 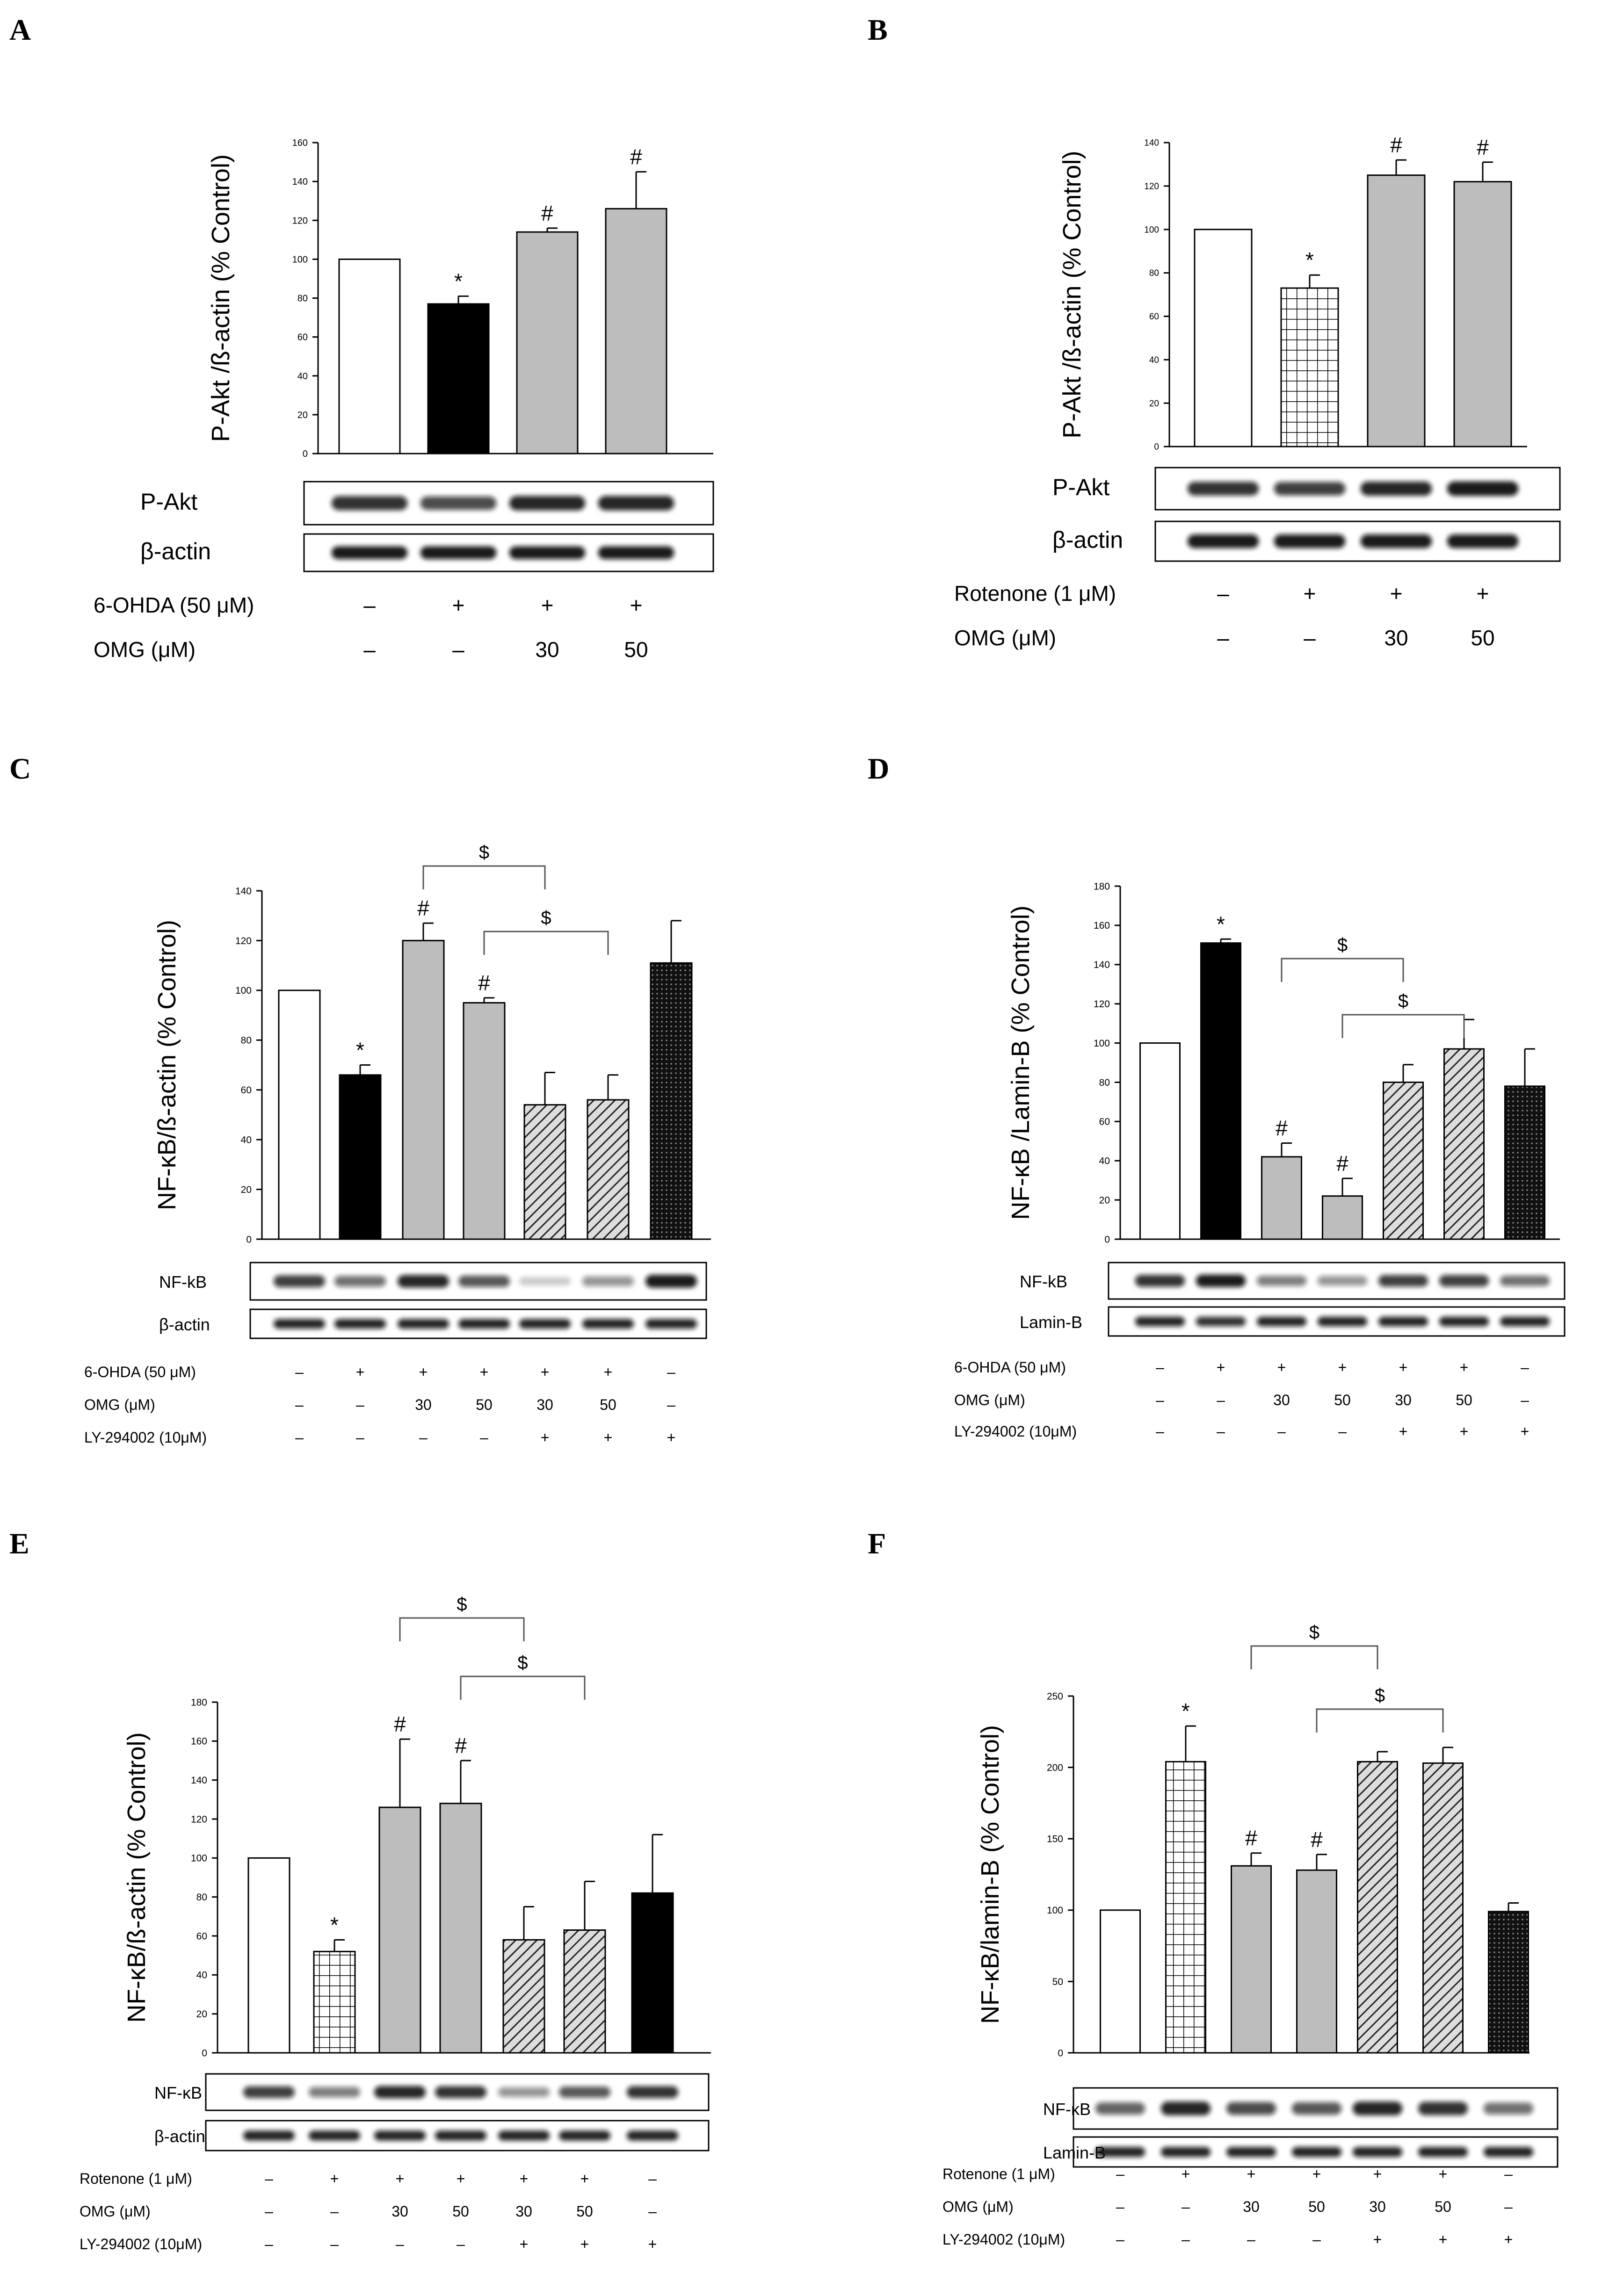 I want to click on y-tick-label: 80, so click(x=201, y=1897).